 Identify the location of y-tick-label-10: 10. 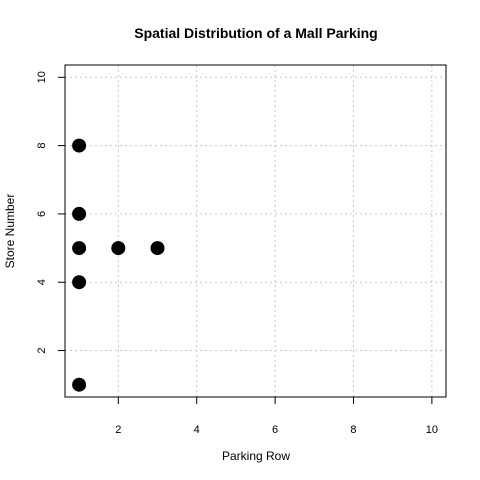
(42, 77).